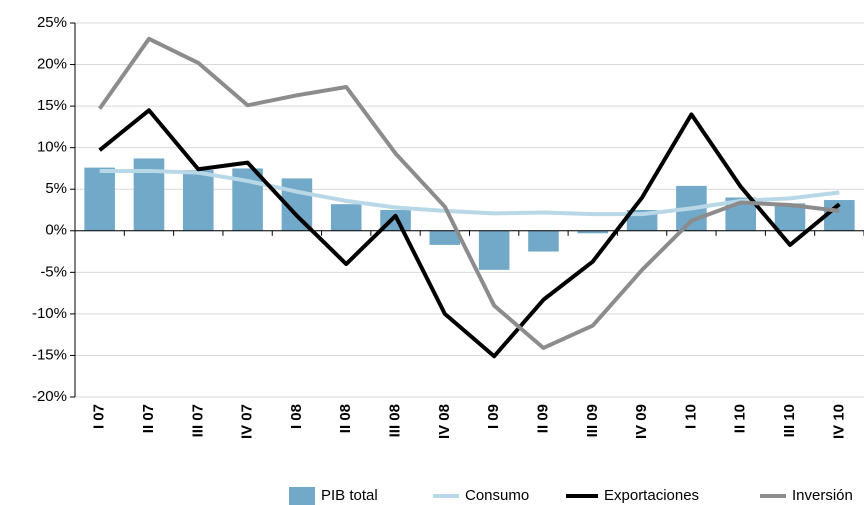 The height and width of the screenshot is (505, 864). I want to click on x-tick-label: IV 09, so click(641, 421).